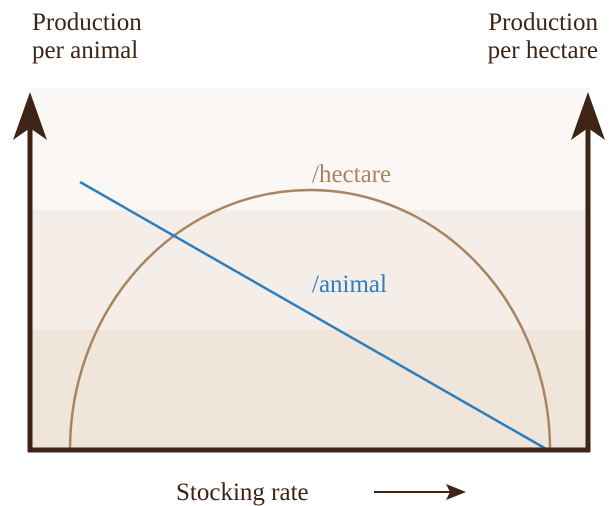 This screenshot has width=609, height=506. Describe the element at coordinates (543, 50) in the screenshot. I see `right-axis-label: per hectare` at that location.